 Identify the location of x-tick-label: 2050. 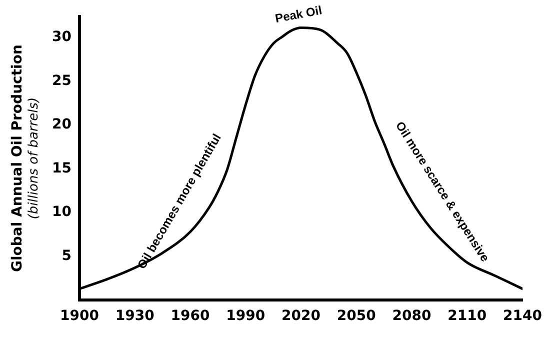
(356, 316).